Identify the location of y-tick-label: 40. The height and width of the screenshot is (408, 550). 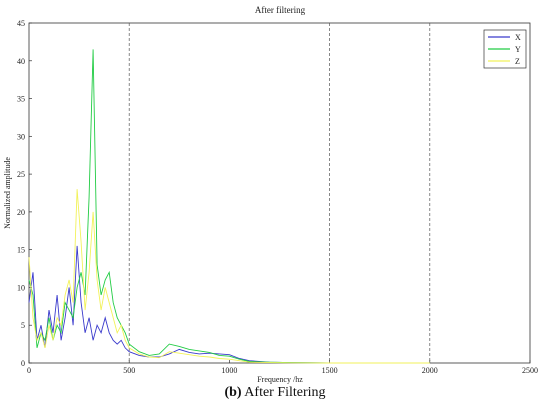
(21, 61).